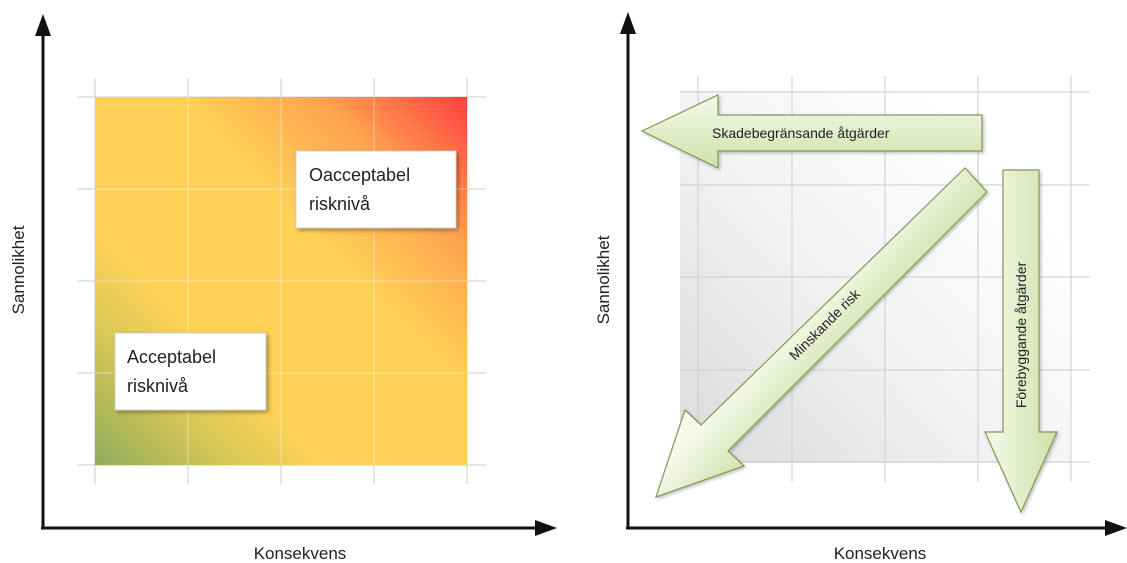 The width and height of the screenshot is (1127, 563). I want to click on acceptable-risk-box: Acceptabel risknivå, so click(190, 371).